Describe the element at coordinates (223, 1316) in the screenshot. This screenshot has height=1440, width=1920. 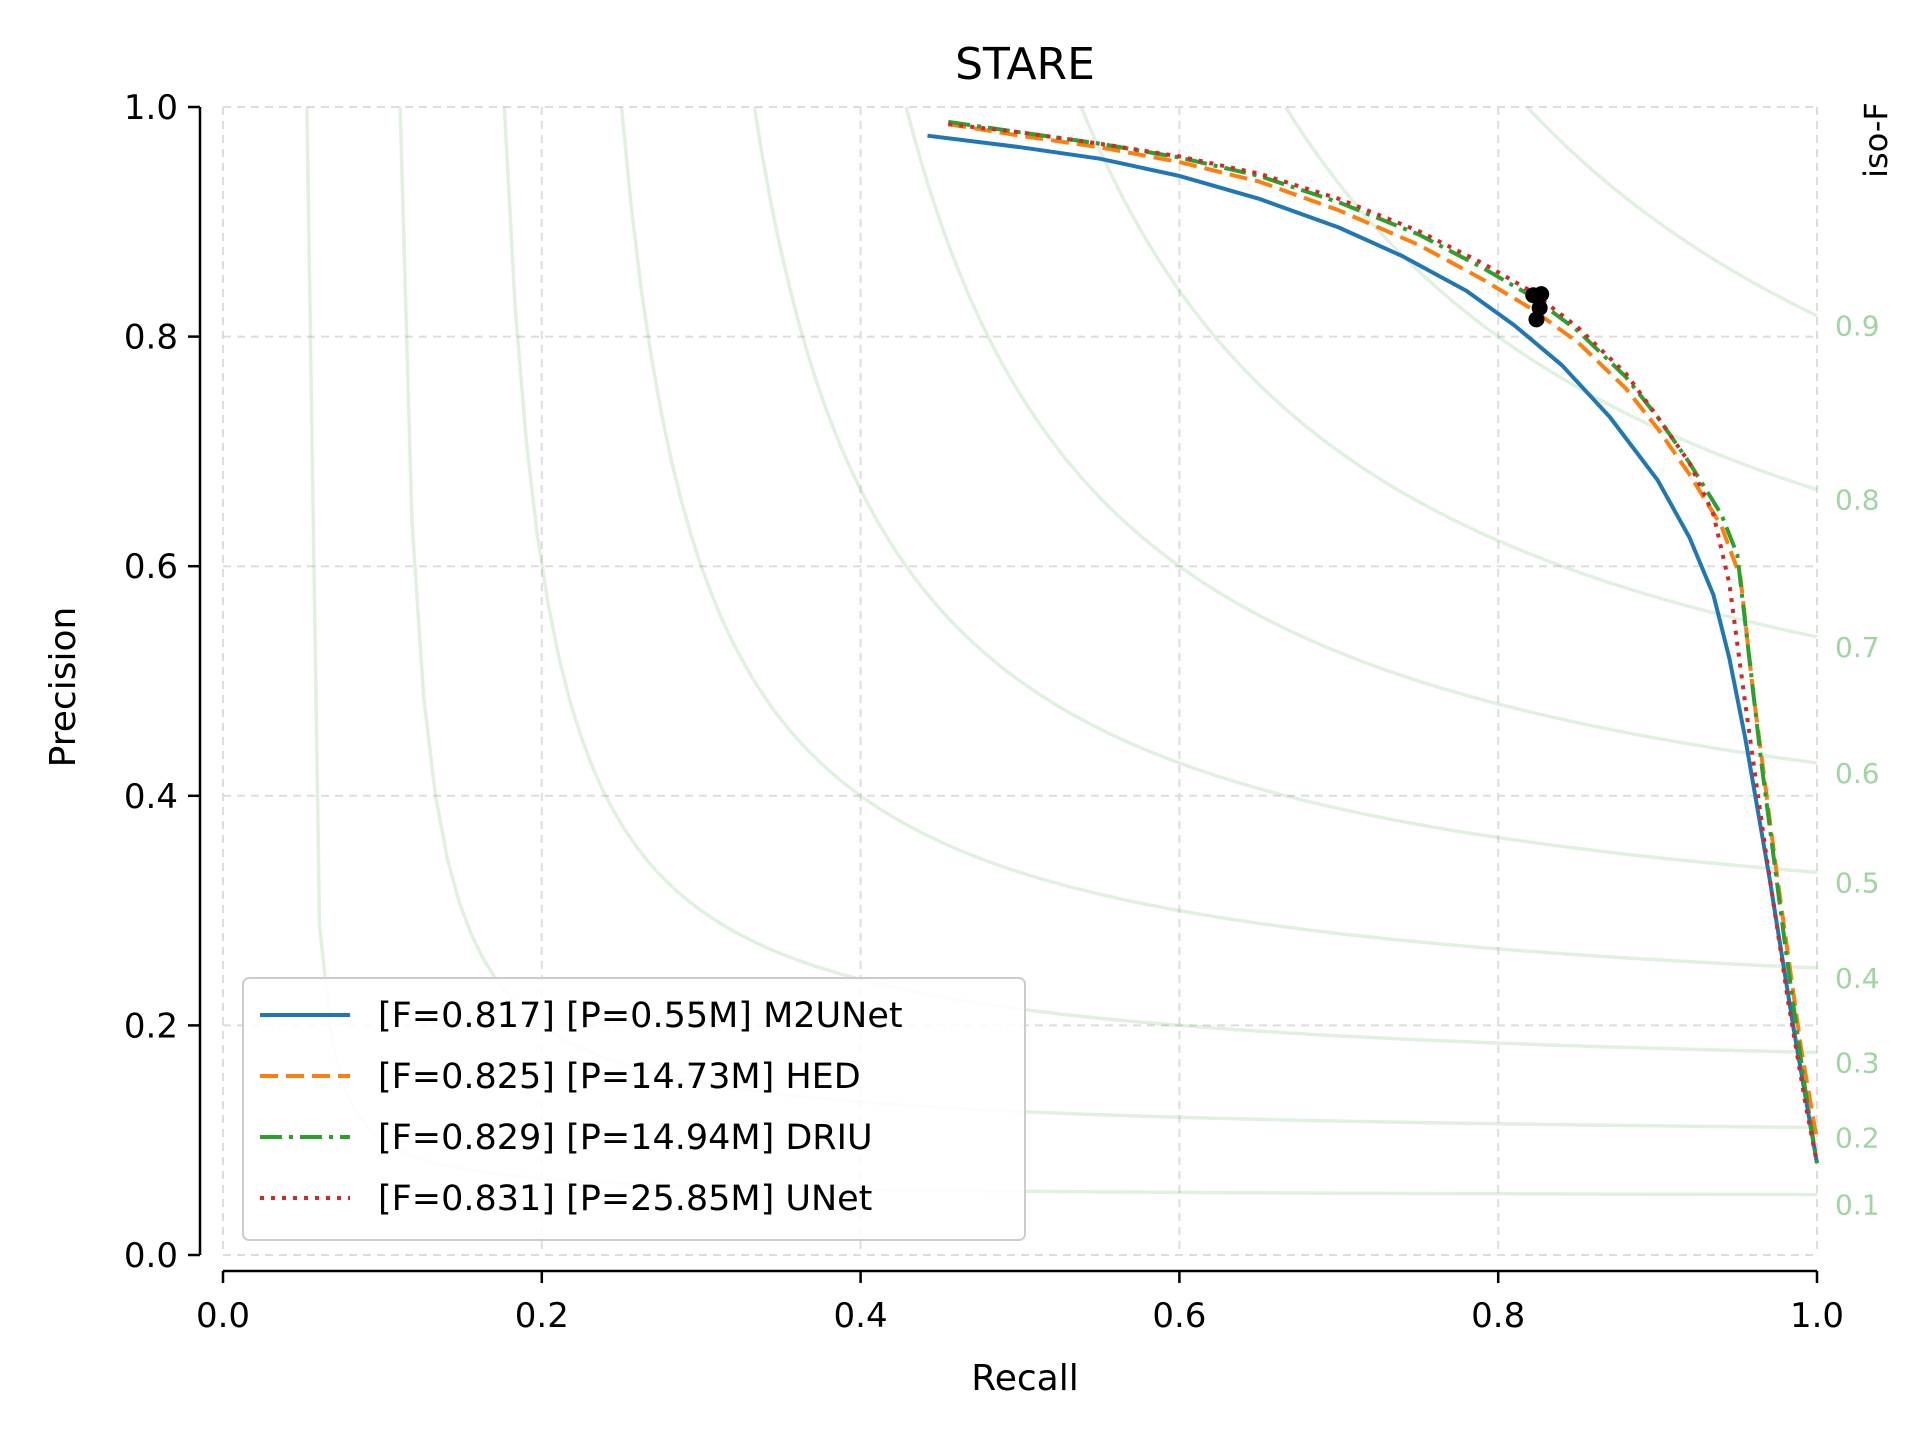
I see `x-tick-label-0: 0.0` at that location.